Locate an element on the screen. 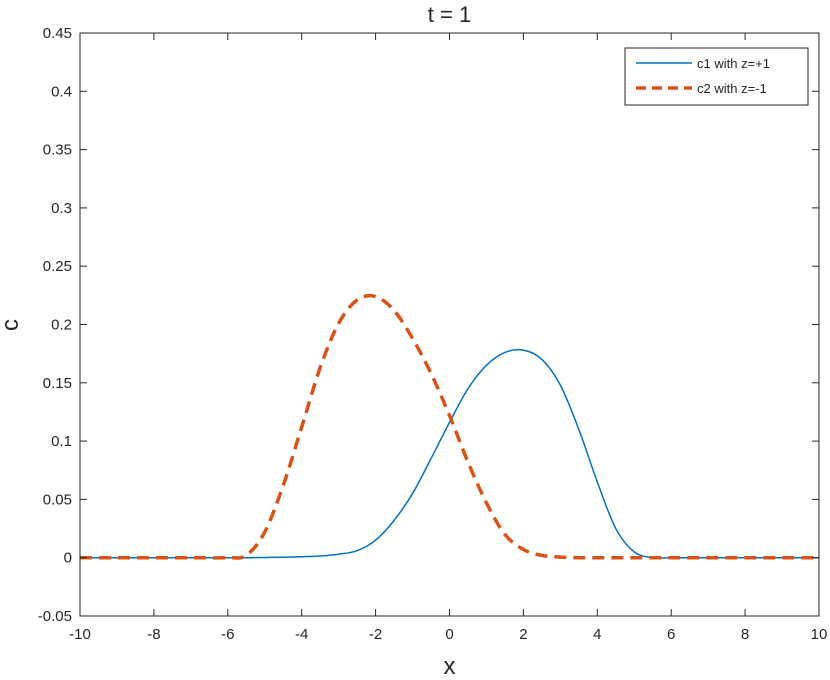 The width and height of the screenshot is (830, 680). y-tick-label: 0.05 is located at coordinates (57, 499).